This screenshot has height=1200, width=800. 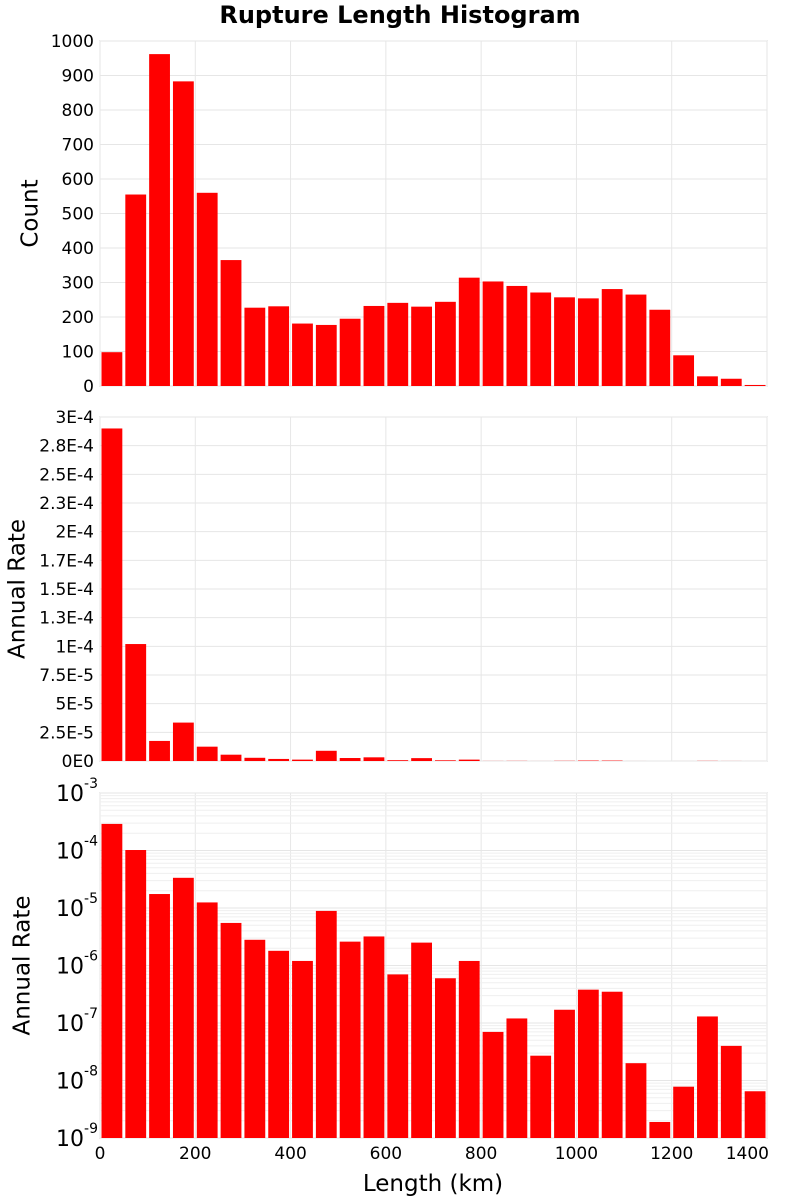 I want to click on y-tick-label: 10⁻⁹, so click(x=77, y=1136).